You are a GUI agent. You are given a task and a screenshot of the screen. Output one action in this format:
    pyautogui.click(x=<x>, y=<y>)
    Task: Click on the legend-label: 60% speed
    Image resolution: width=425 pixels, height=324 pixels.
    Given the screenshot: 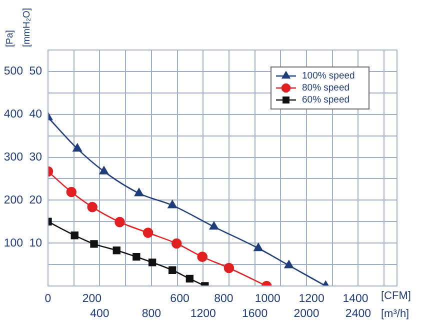 What is the action you would take?
    pyautogui.click(x=326, y=100)
    